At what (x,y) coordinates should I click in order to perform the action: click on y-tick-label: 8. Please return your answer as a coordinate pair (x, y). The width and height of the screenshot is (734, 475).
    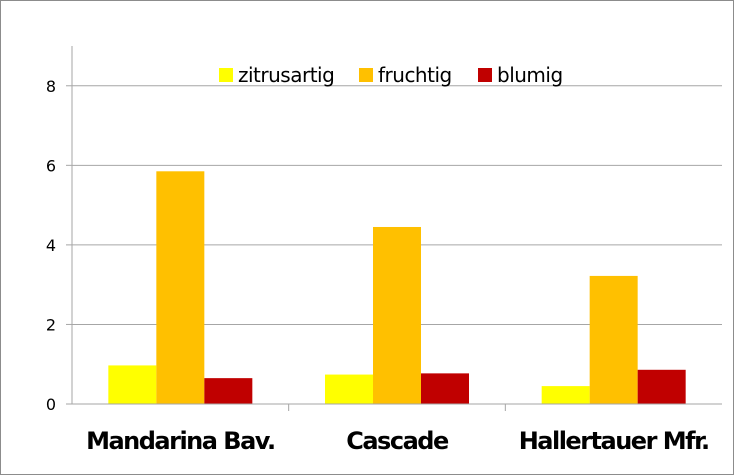
    Looking at the image, I should click on (51, 86).